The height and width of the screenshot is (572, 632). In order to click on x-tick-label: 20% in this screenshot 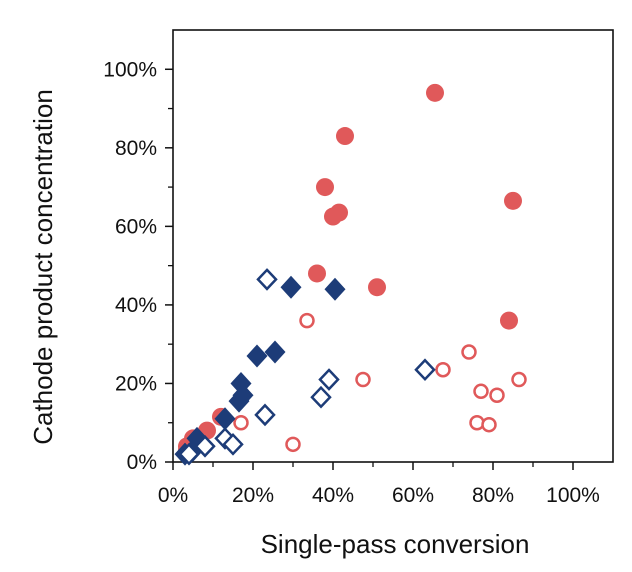, I will do `click(253, 495)`.